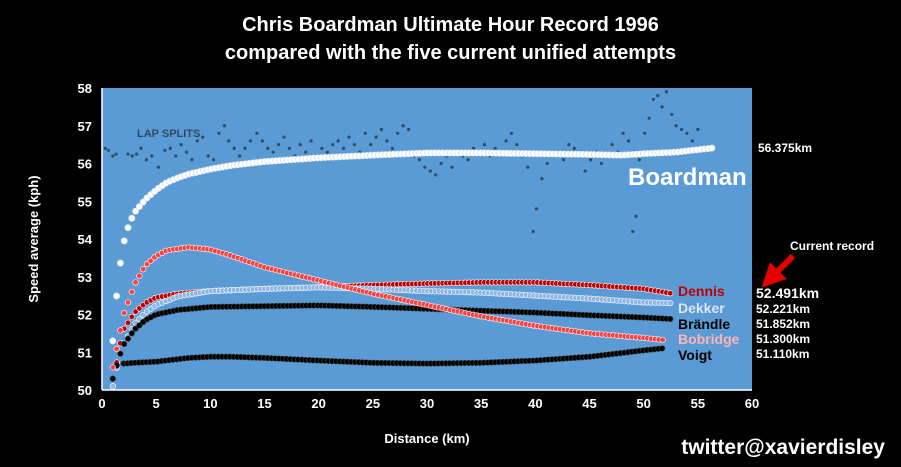  Describe the element at coordinates (687, 177) in the screenshot. I see `boardman-series-label: Boardman` at that location.